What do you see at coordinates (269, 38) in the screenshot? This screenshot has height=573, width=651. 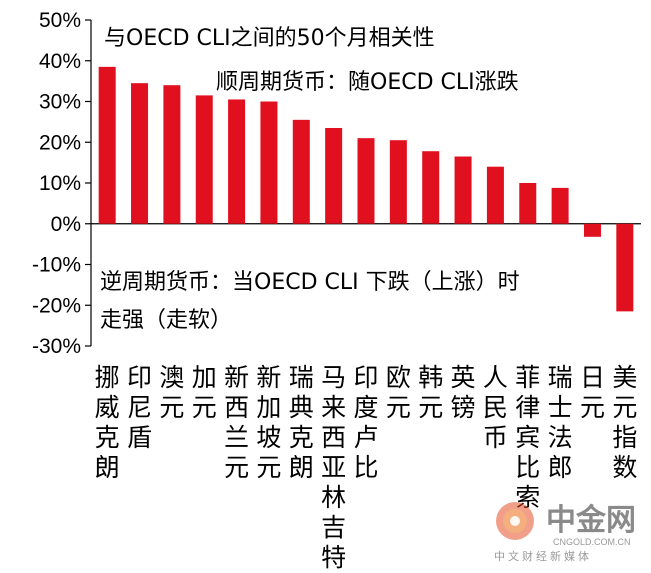 I see `chart-title-annotation: 与OECD CLI之间的50个月相关性` at bounding box center [269, 38].